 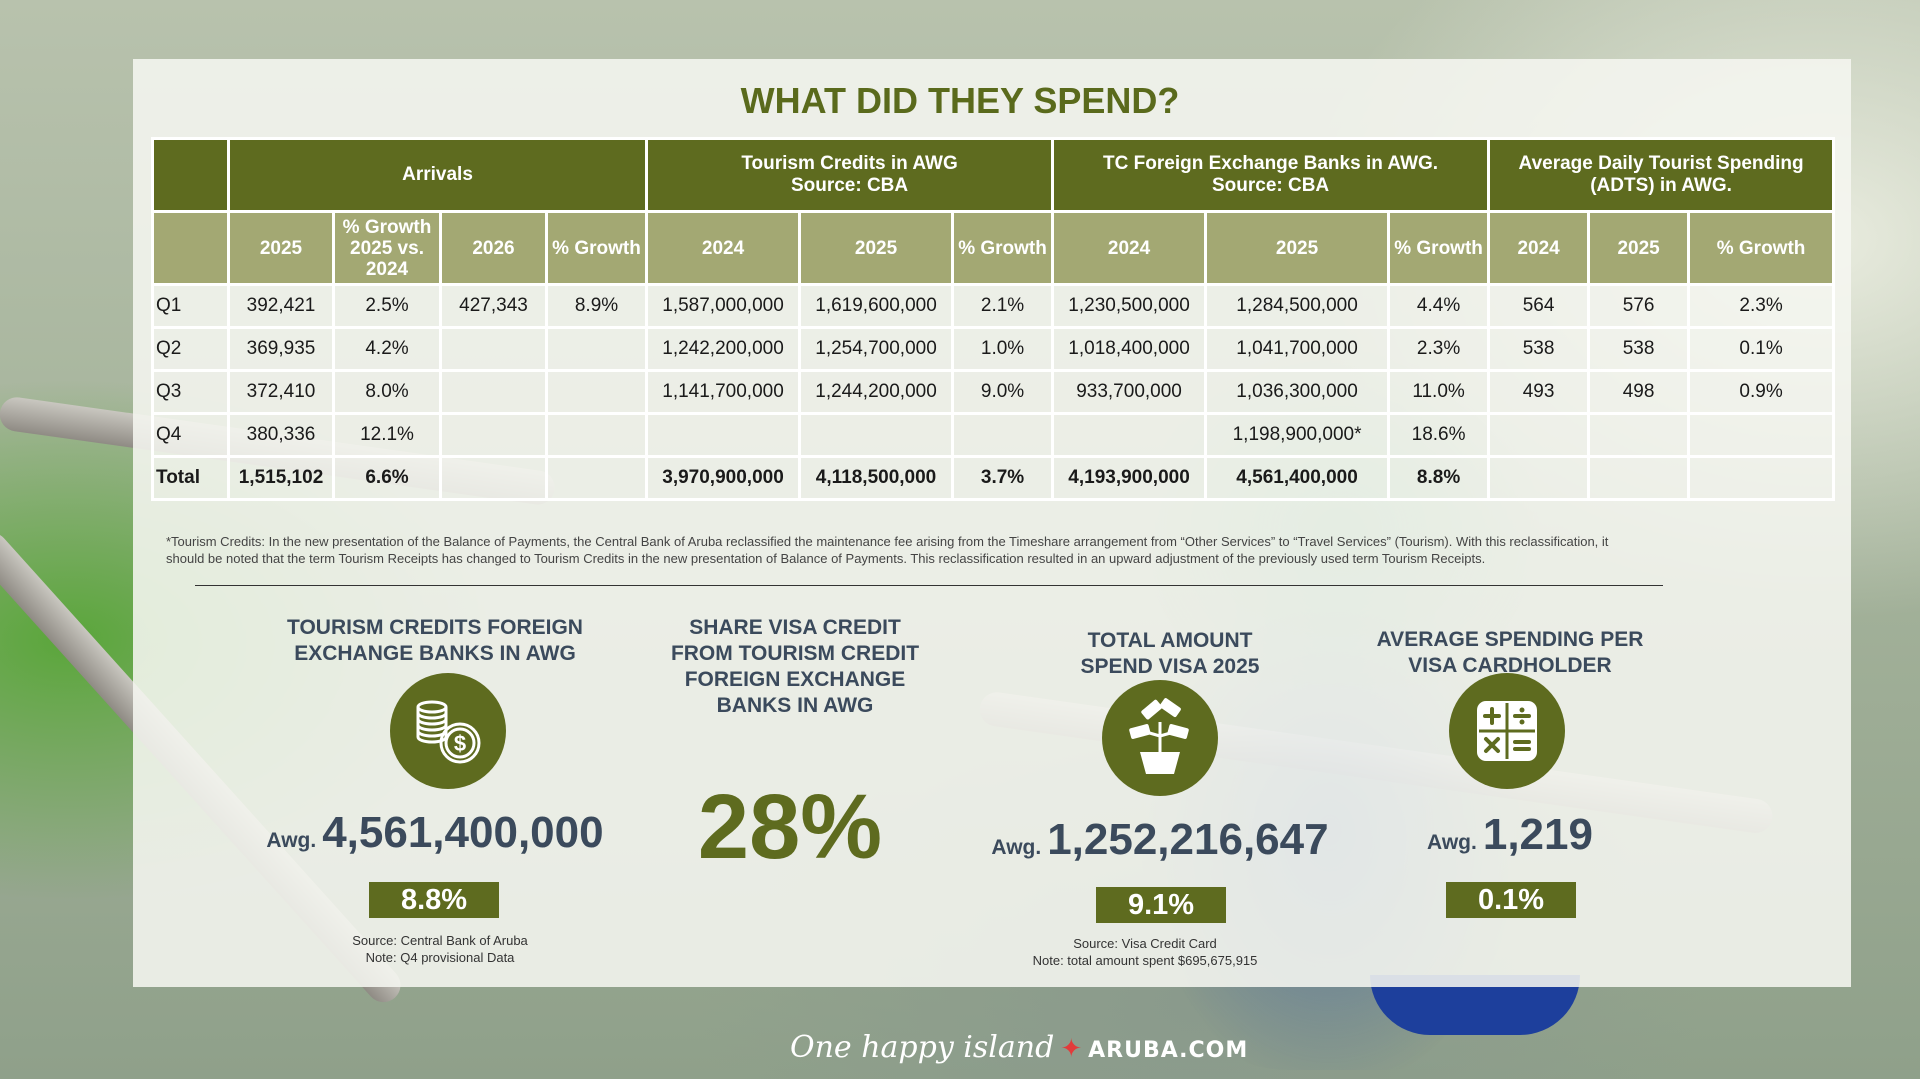 I want to click on tourism-credits-header-label: Tourism Credits in AWG, so click(x=849, y=163).